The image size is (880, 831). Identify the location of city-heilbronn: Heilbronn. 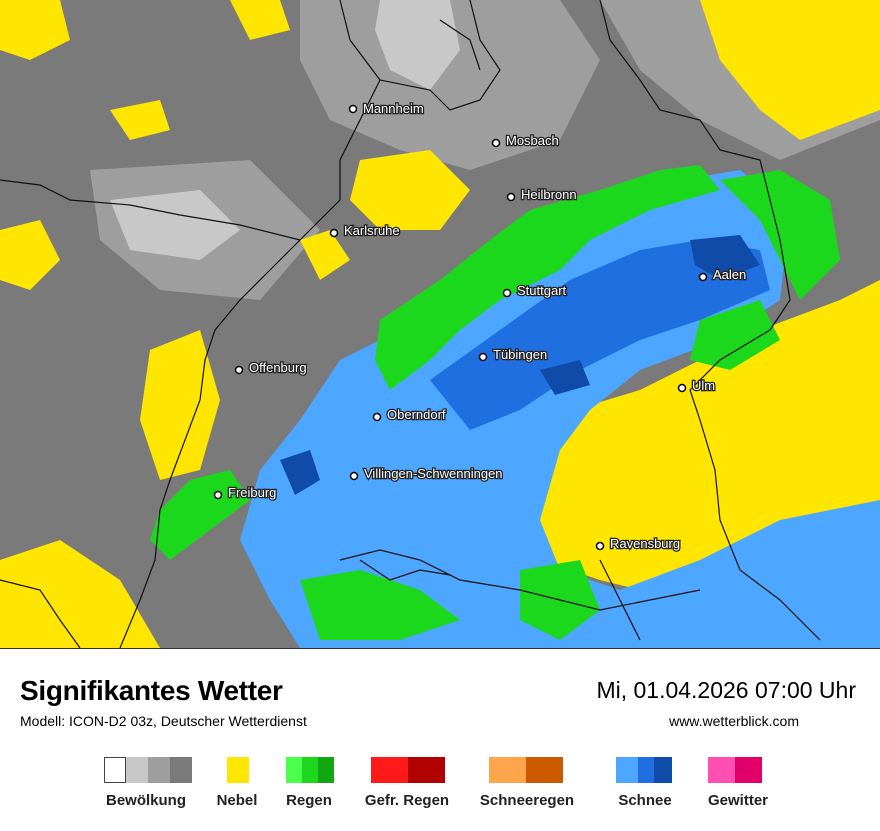
(542, 194).